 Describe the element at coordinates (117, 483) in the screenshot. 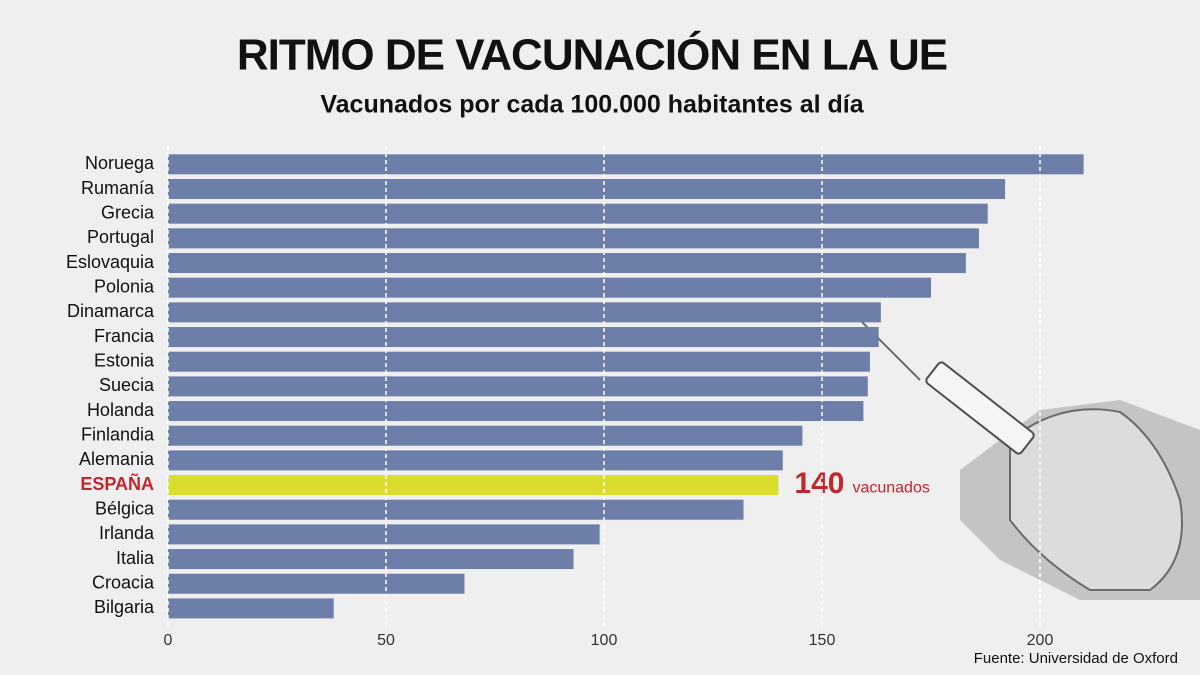

I see `y-tick-label: ESPAÑA` at that location.